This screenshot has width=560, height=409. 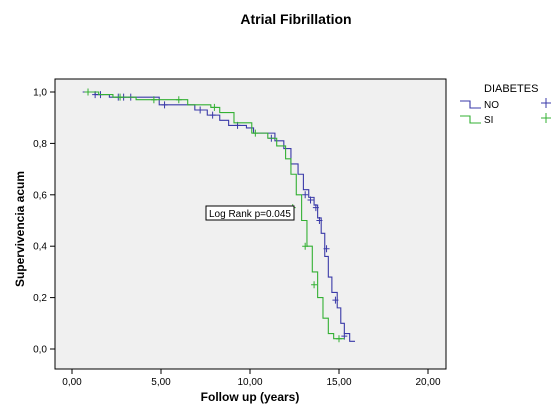 I want to click on x-tick-label: 20,00, so click(x=427, y=382).